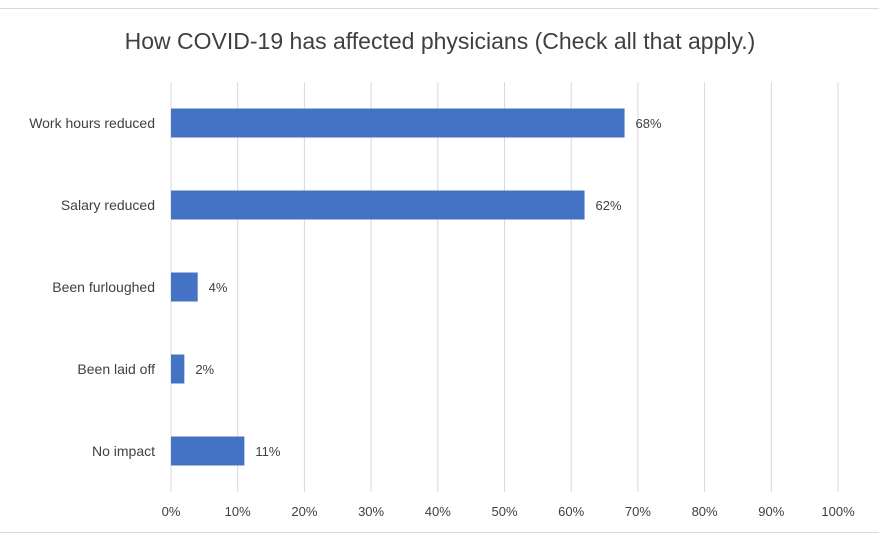 This screenshot has width=880, height=542. Describe the element at coordinates (438, 511) in the screenshot. I see `x-tick-label: 40%` at that location.